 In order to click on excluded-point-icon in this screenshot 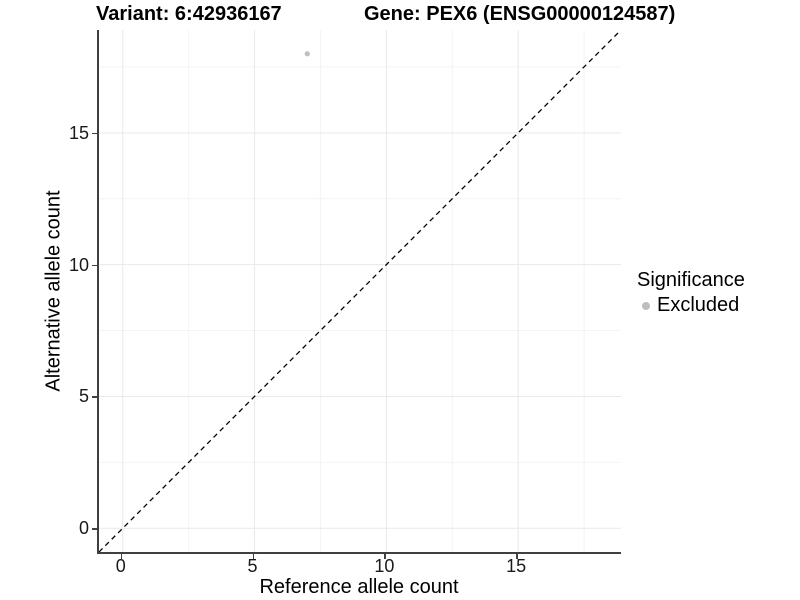, I will do `click(646, 305)`.